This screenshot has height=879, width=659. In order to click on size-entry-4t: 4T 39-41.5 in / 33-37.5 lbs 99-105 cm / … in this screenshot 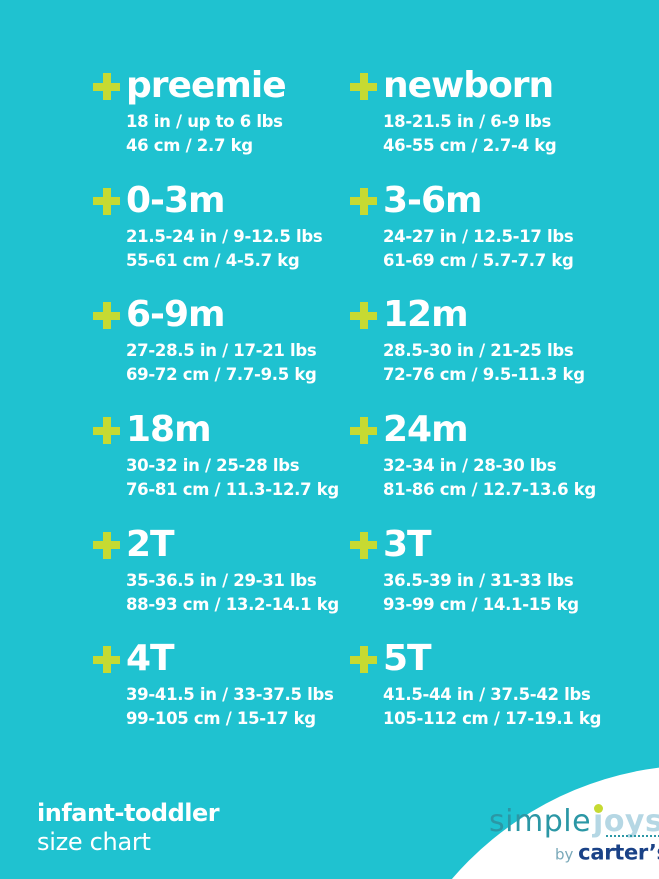, I will do `click(221, 694)`.